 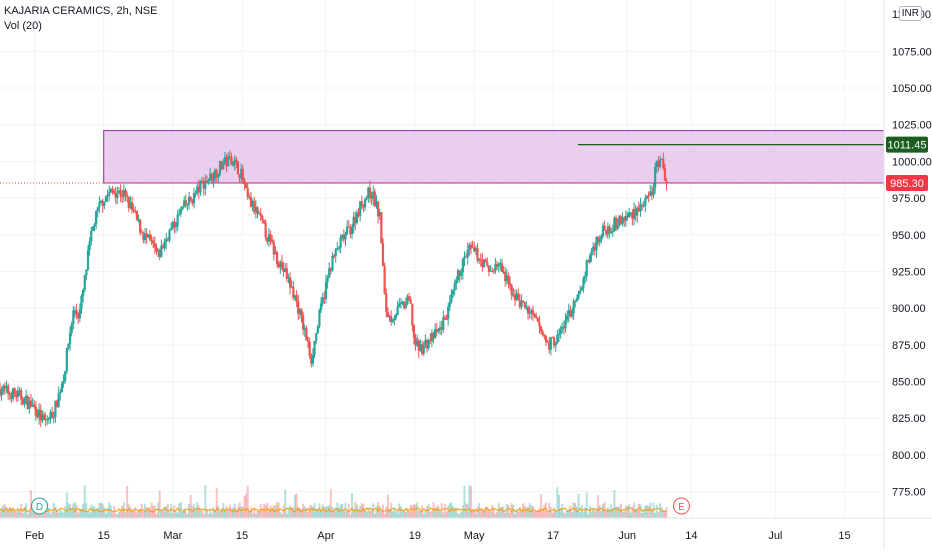 What do you see at coordinates (909, 456) in the screenshot?
I see `y-tick-label: 800.00` at bounding box center [909, 456].